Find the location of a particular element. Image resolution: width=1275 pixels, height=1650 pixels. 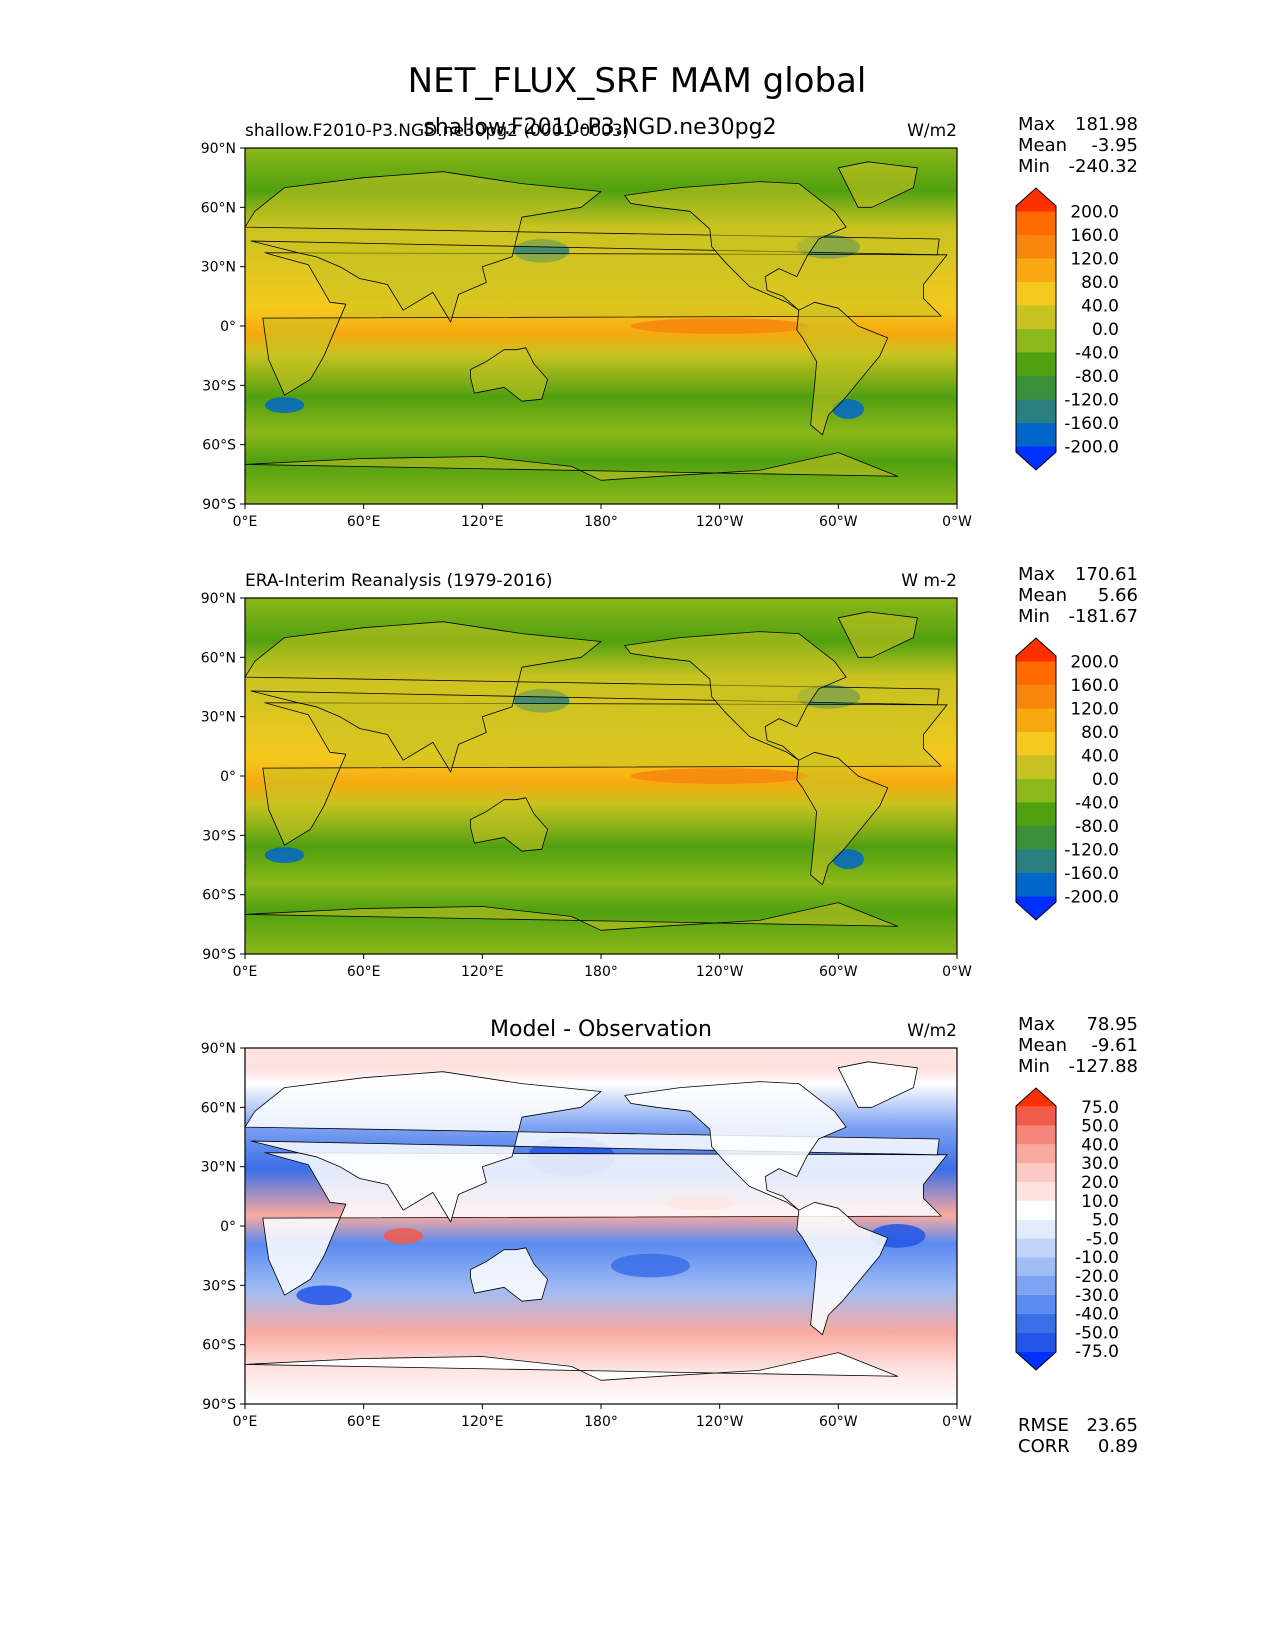

lon-tick-label: 0°W is located at coordinates (957, 1422).